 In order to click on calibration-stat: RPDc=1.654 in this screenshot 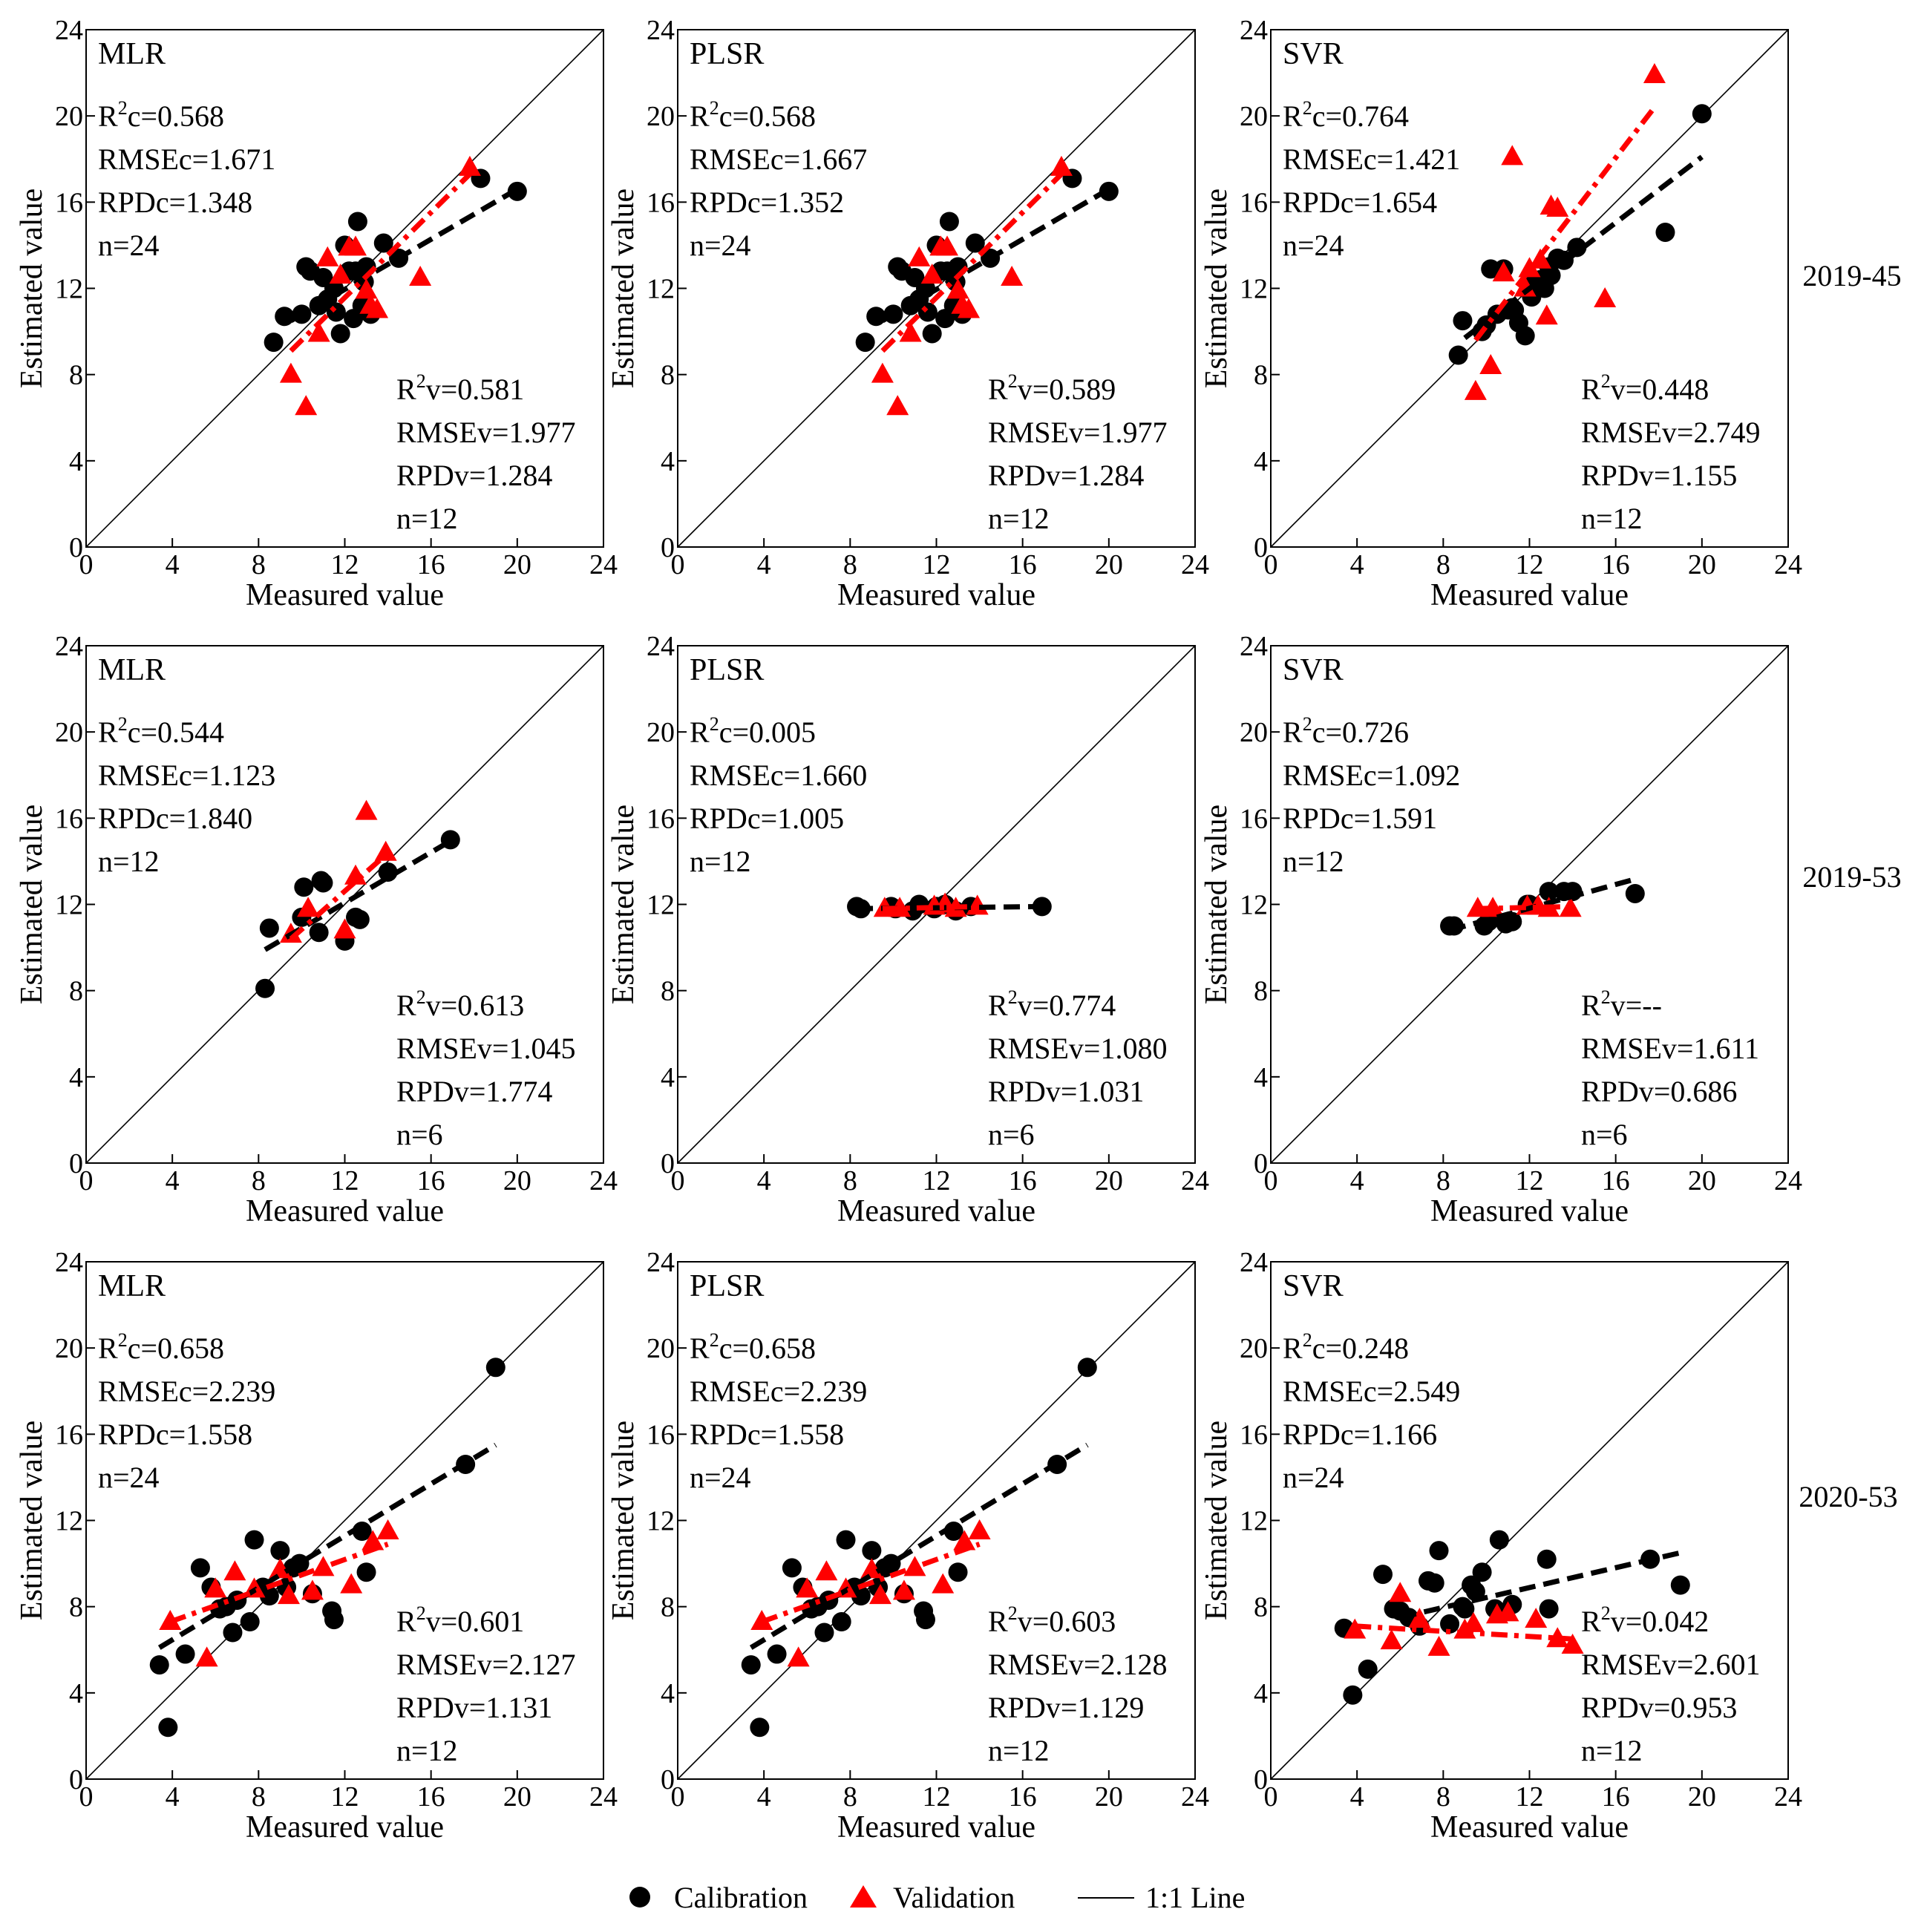, I will do `click(1360, 203)`.